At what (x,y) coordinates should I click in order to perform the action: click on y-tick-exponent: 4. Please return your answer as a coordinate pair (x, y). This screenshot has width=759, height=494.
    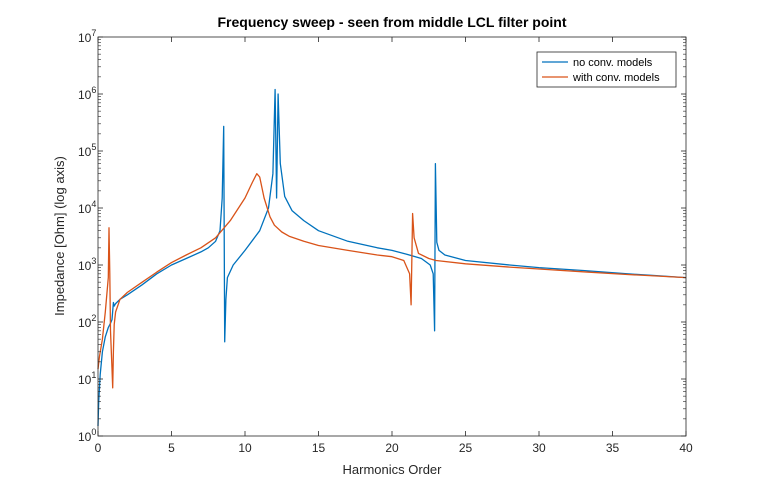
    Looking at the image, I should click on (93, 204).